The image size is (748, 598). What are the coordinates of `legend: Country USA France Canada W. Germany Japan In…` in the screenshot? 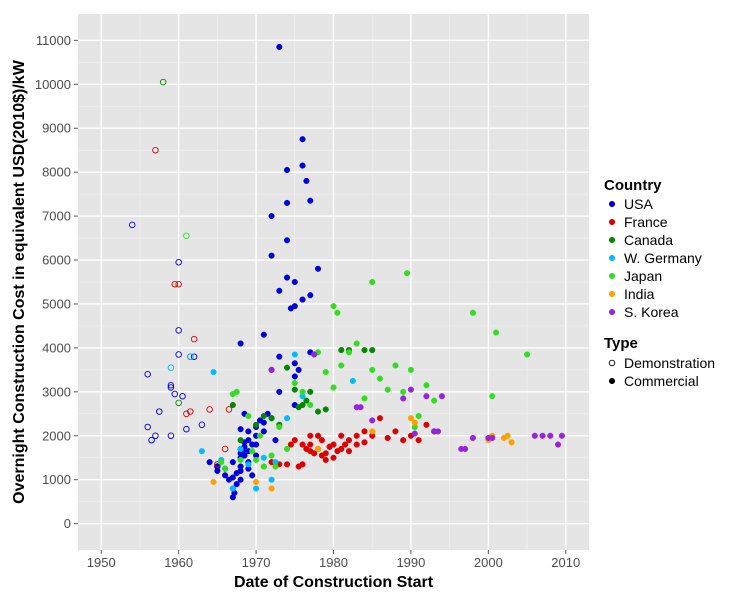 It's located at (659, 283).